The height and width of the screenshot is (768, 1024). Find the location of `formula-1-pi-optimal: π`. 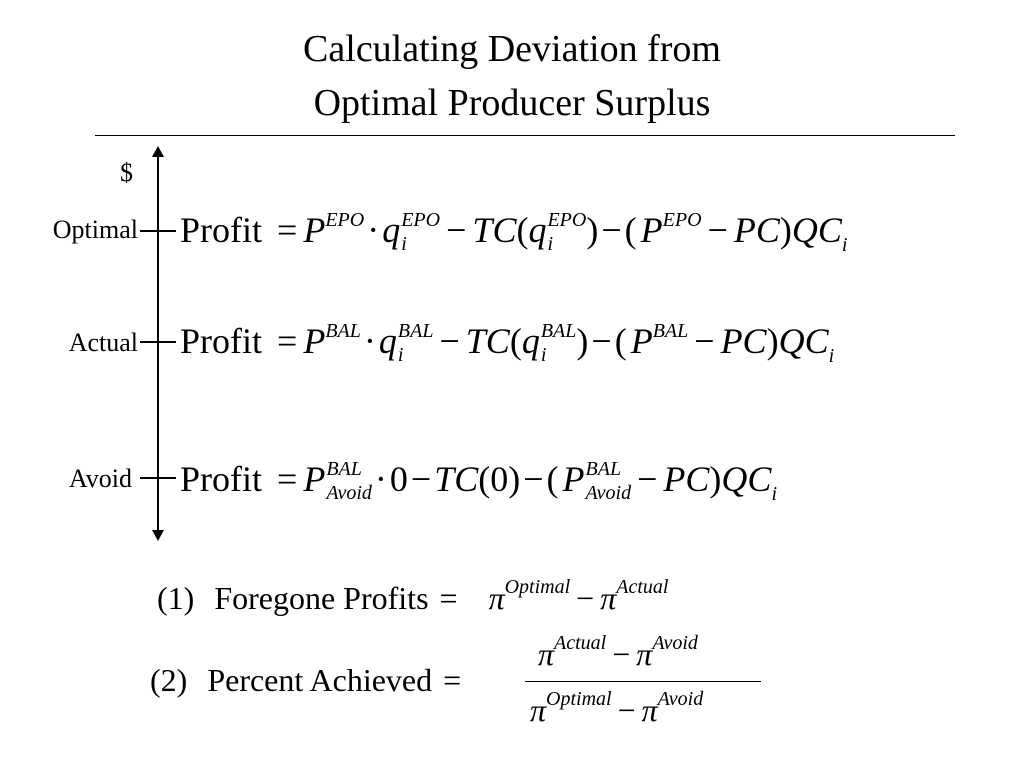

formula-1-pi-optimal: π is located at coordinates (496, 598).